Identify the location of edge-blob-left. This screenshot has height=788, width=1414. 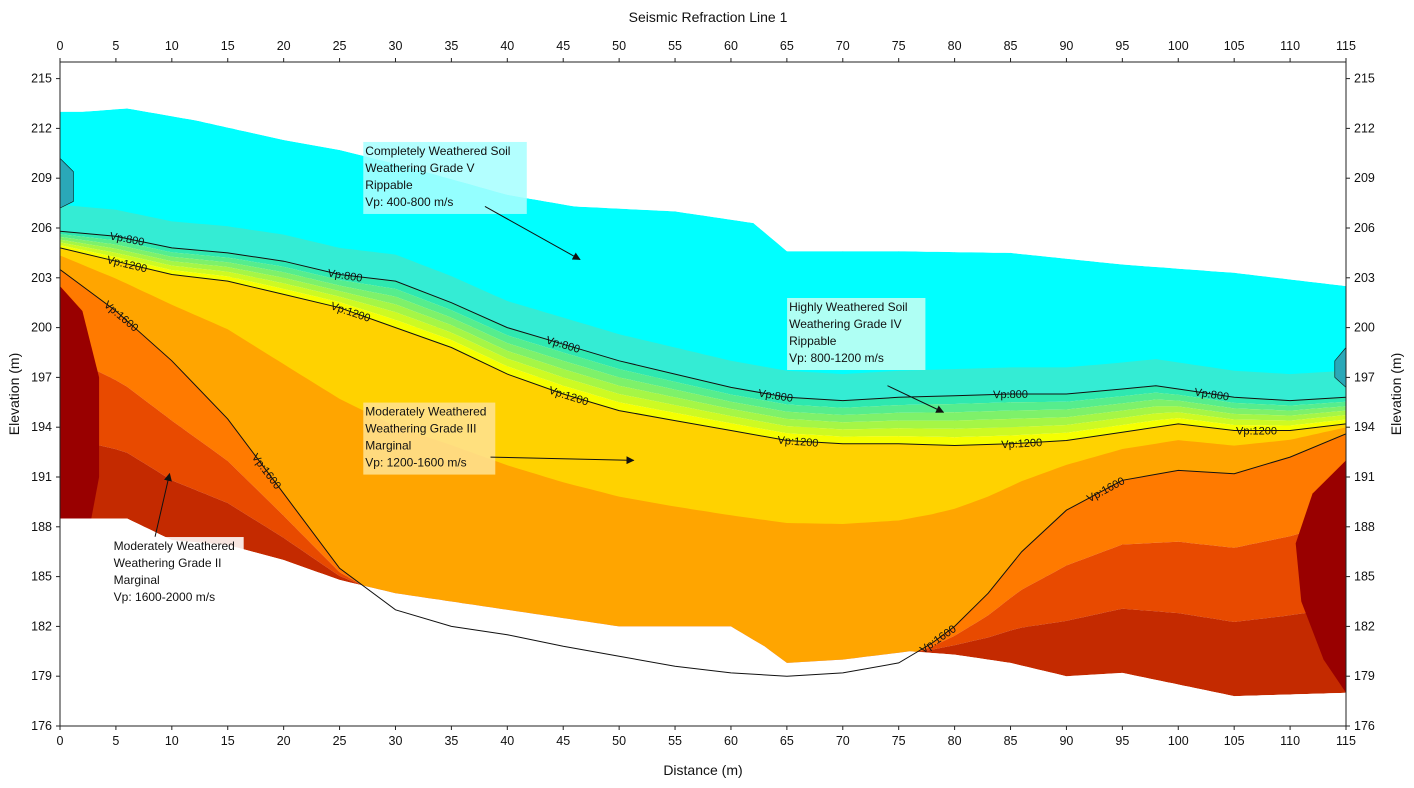
(67, 183).